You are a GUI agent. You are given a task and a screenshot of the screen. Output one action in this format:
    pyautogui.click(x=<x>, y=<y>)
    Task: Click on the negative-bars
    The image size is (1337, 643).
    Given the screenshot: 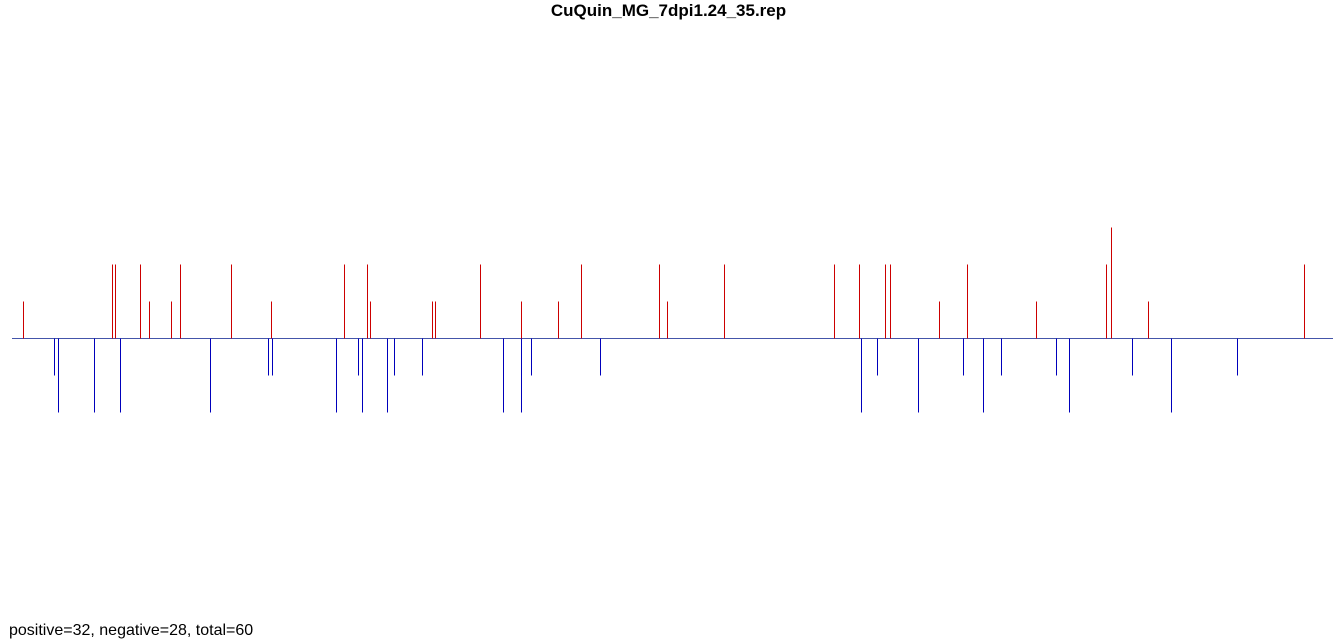 What is the action you would take?
    pyautogui.click(x=646, y=375)
    